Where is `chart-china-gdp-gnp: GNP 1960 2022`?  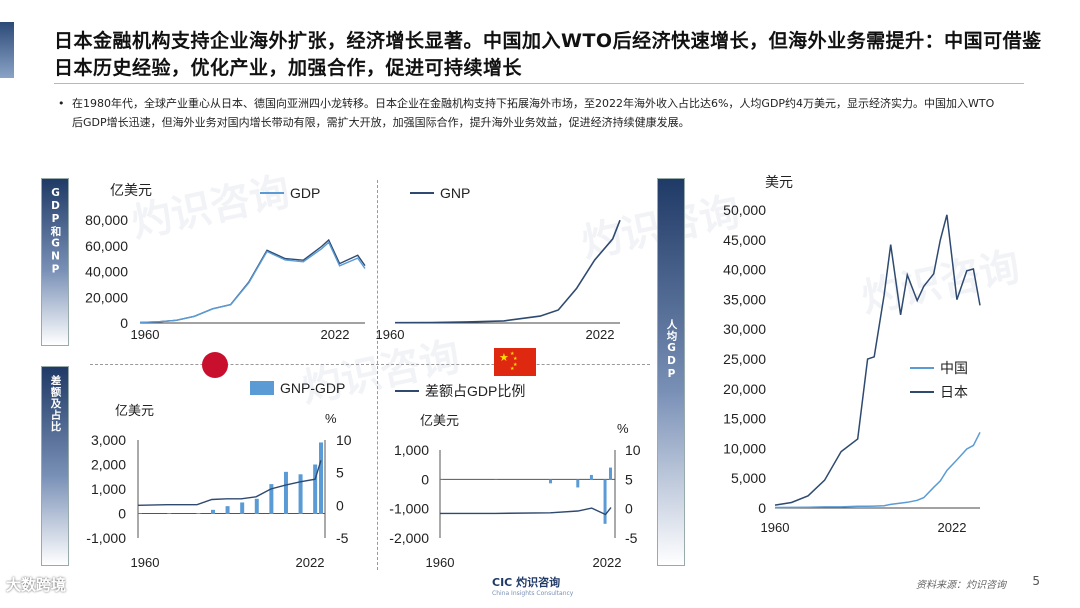 chart-china-gdp-gnp: GNP 1960 2022 is located at coordinates (498, 263).